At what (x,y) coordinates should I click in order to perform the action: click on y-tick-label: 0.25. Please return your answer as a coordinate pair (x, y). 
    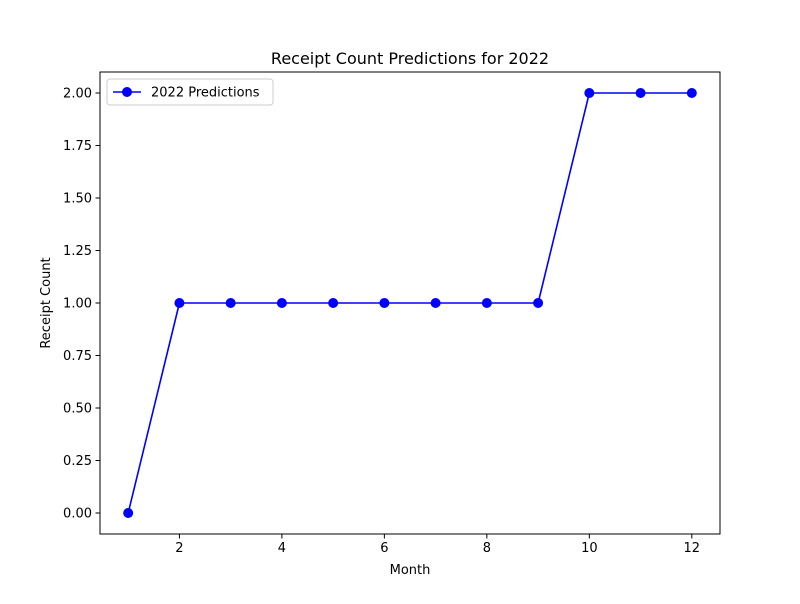
    Looking at the image, I should click on (77, 461).